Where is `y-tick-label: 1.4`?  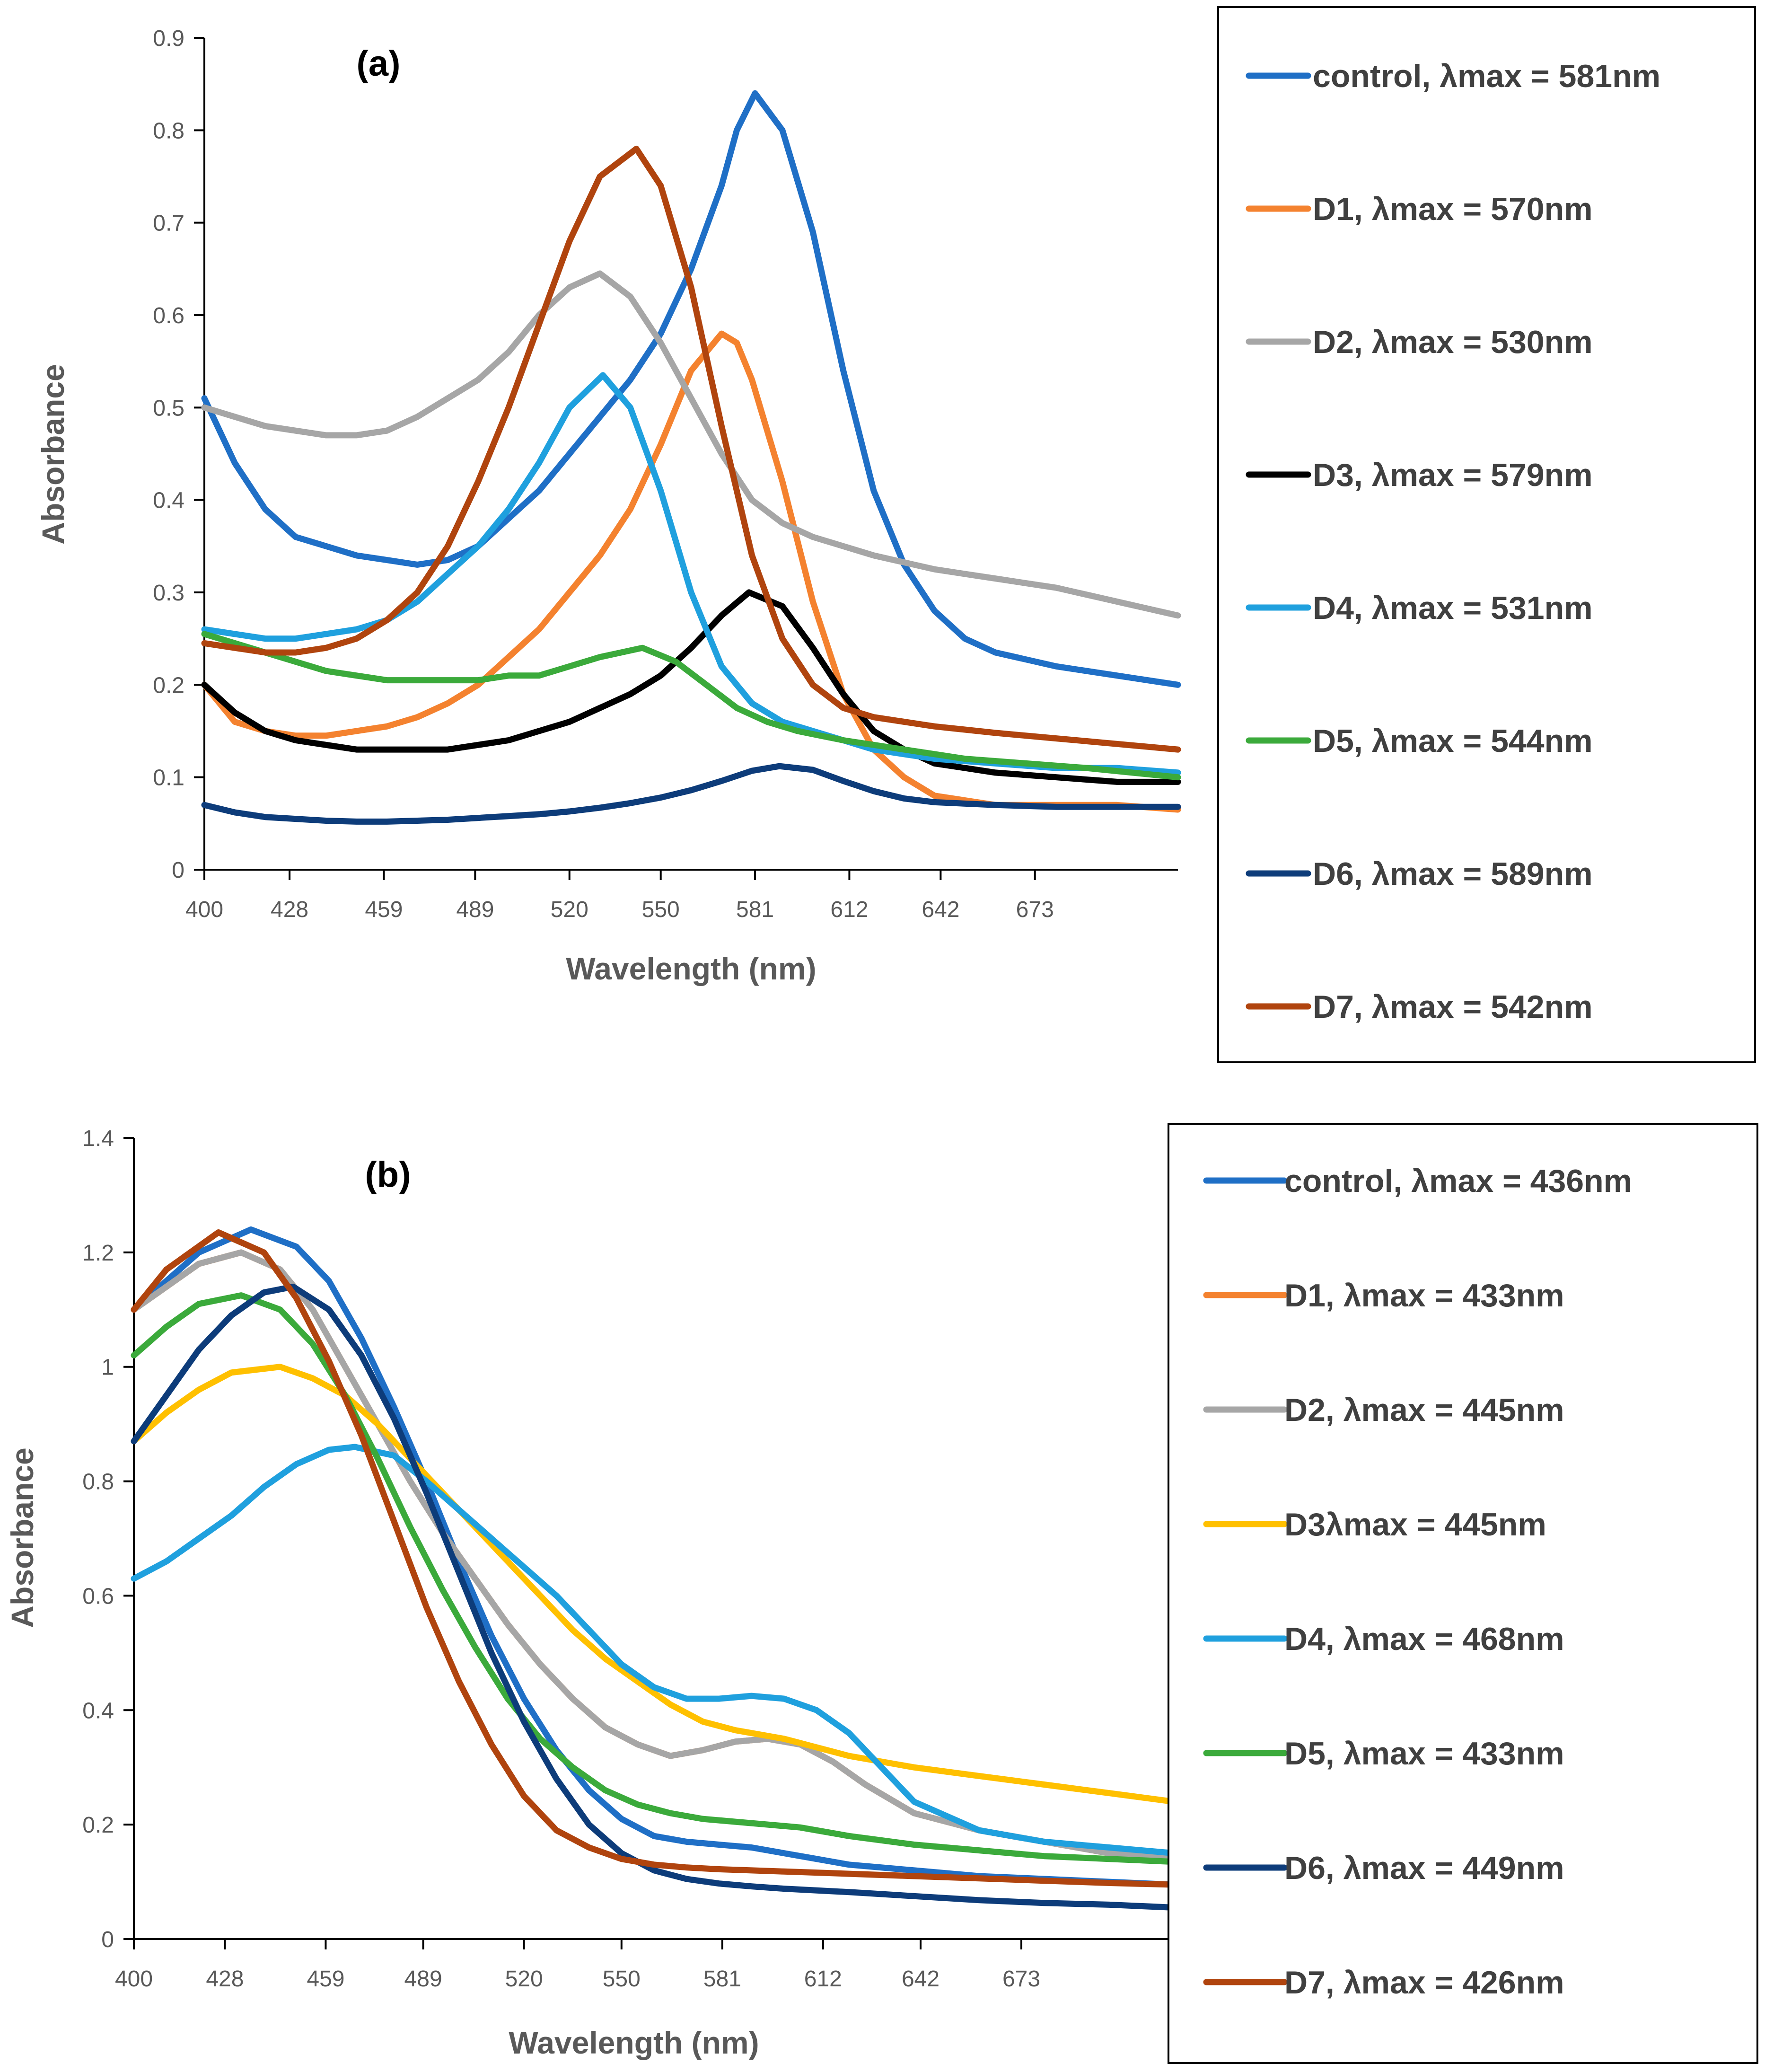
y-tick-label: 1.4 is located at coordinates (98, 1138).